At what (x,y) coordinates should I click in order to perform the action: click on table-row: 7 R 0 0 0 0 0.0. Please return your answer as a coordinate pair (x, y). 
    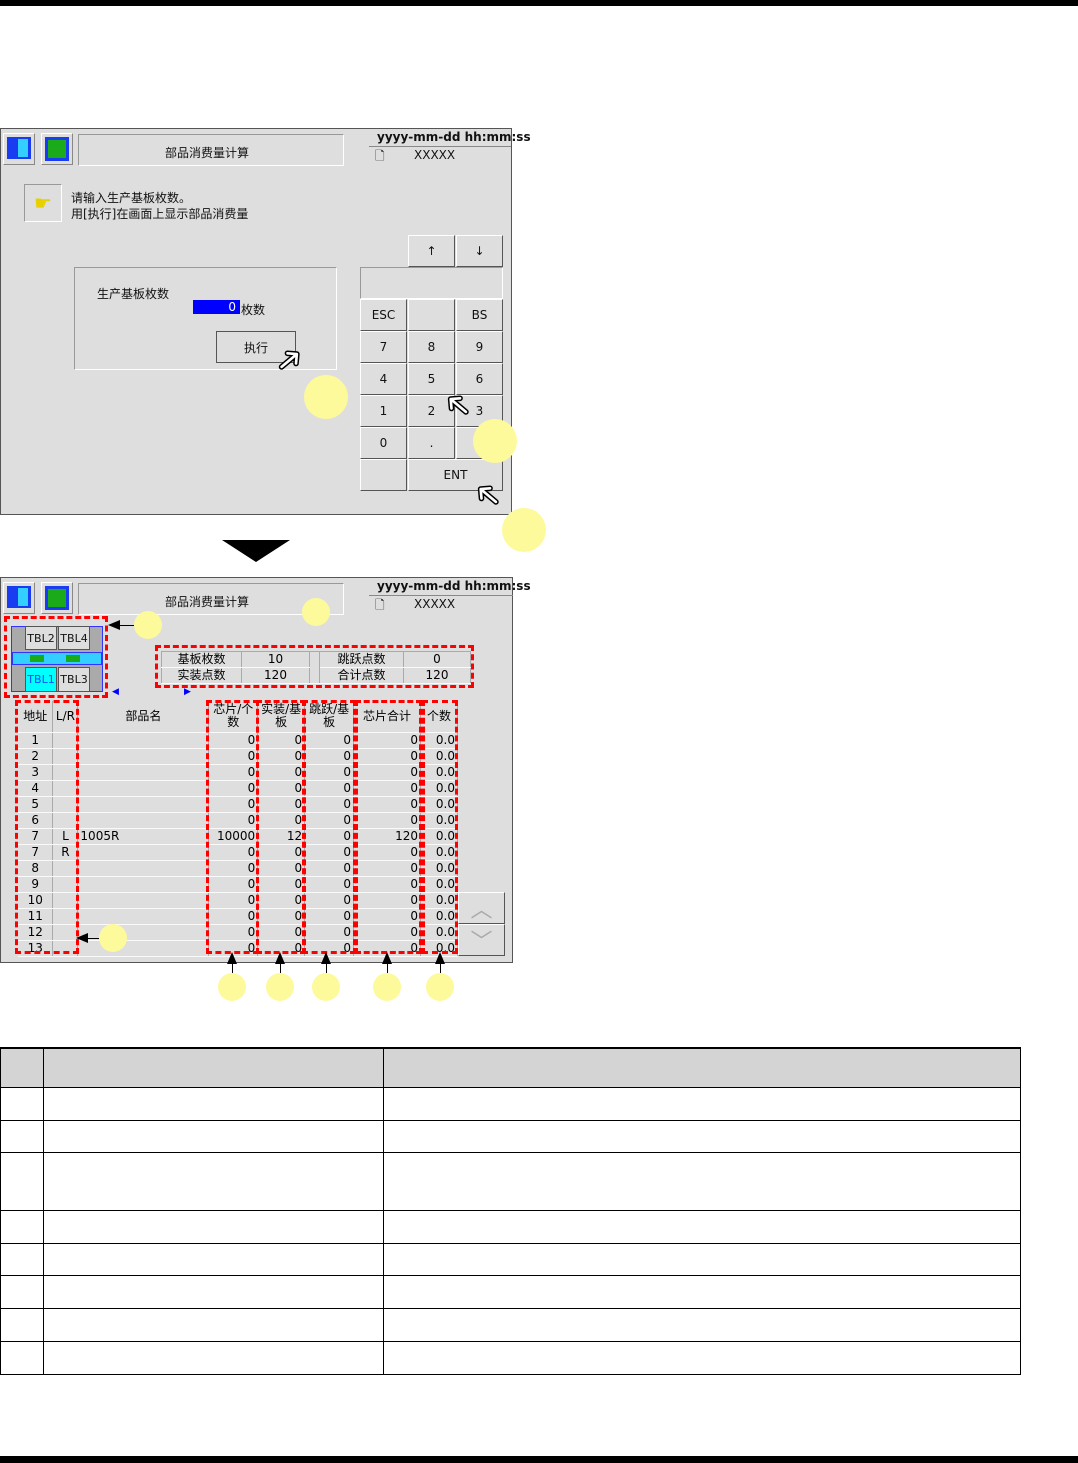
    Looking at the image, I should click on (238, 852).